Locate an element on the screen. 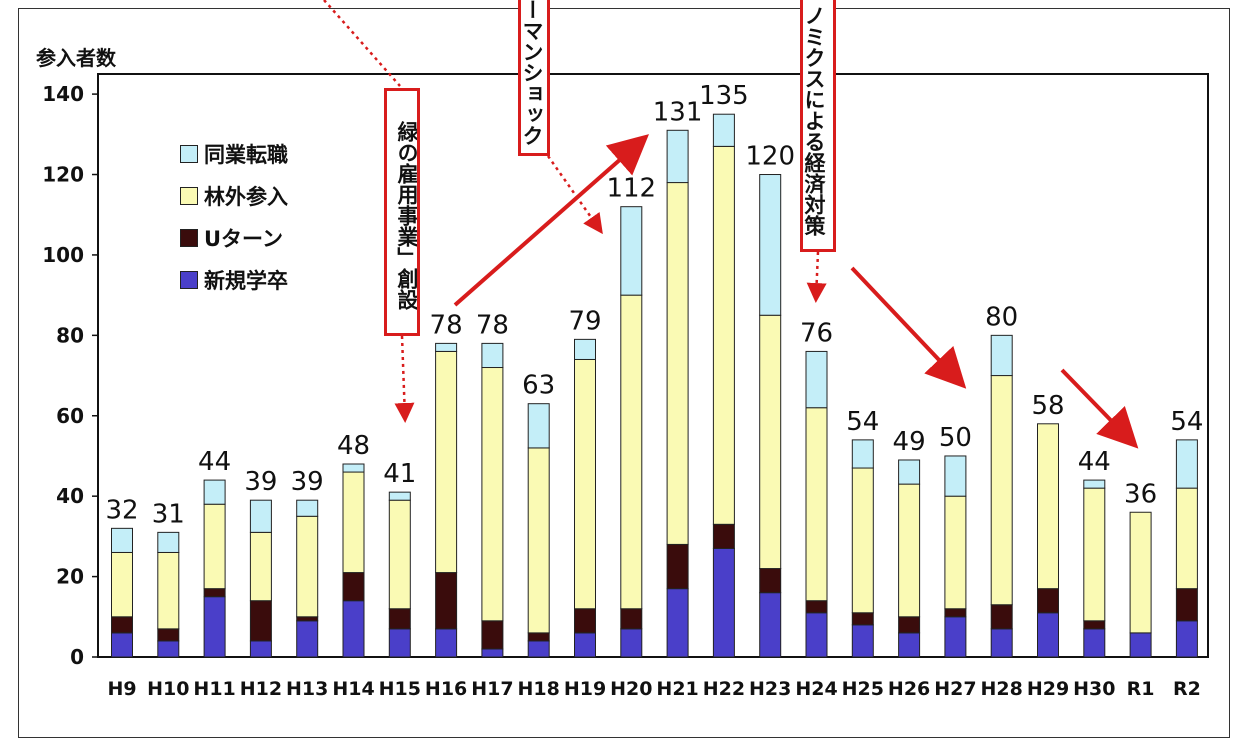 The image size is (1236, 742). x-tick-label: H16 is located at coordinates (446, 689).